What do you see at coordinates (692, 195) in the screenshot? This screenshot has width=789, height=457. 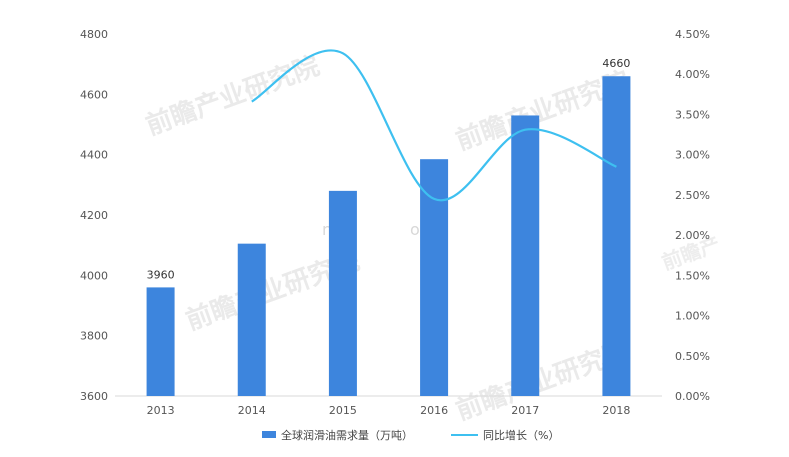 I see `y-right-tick-label: 2.50%` at bounding box center [692, 195].